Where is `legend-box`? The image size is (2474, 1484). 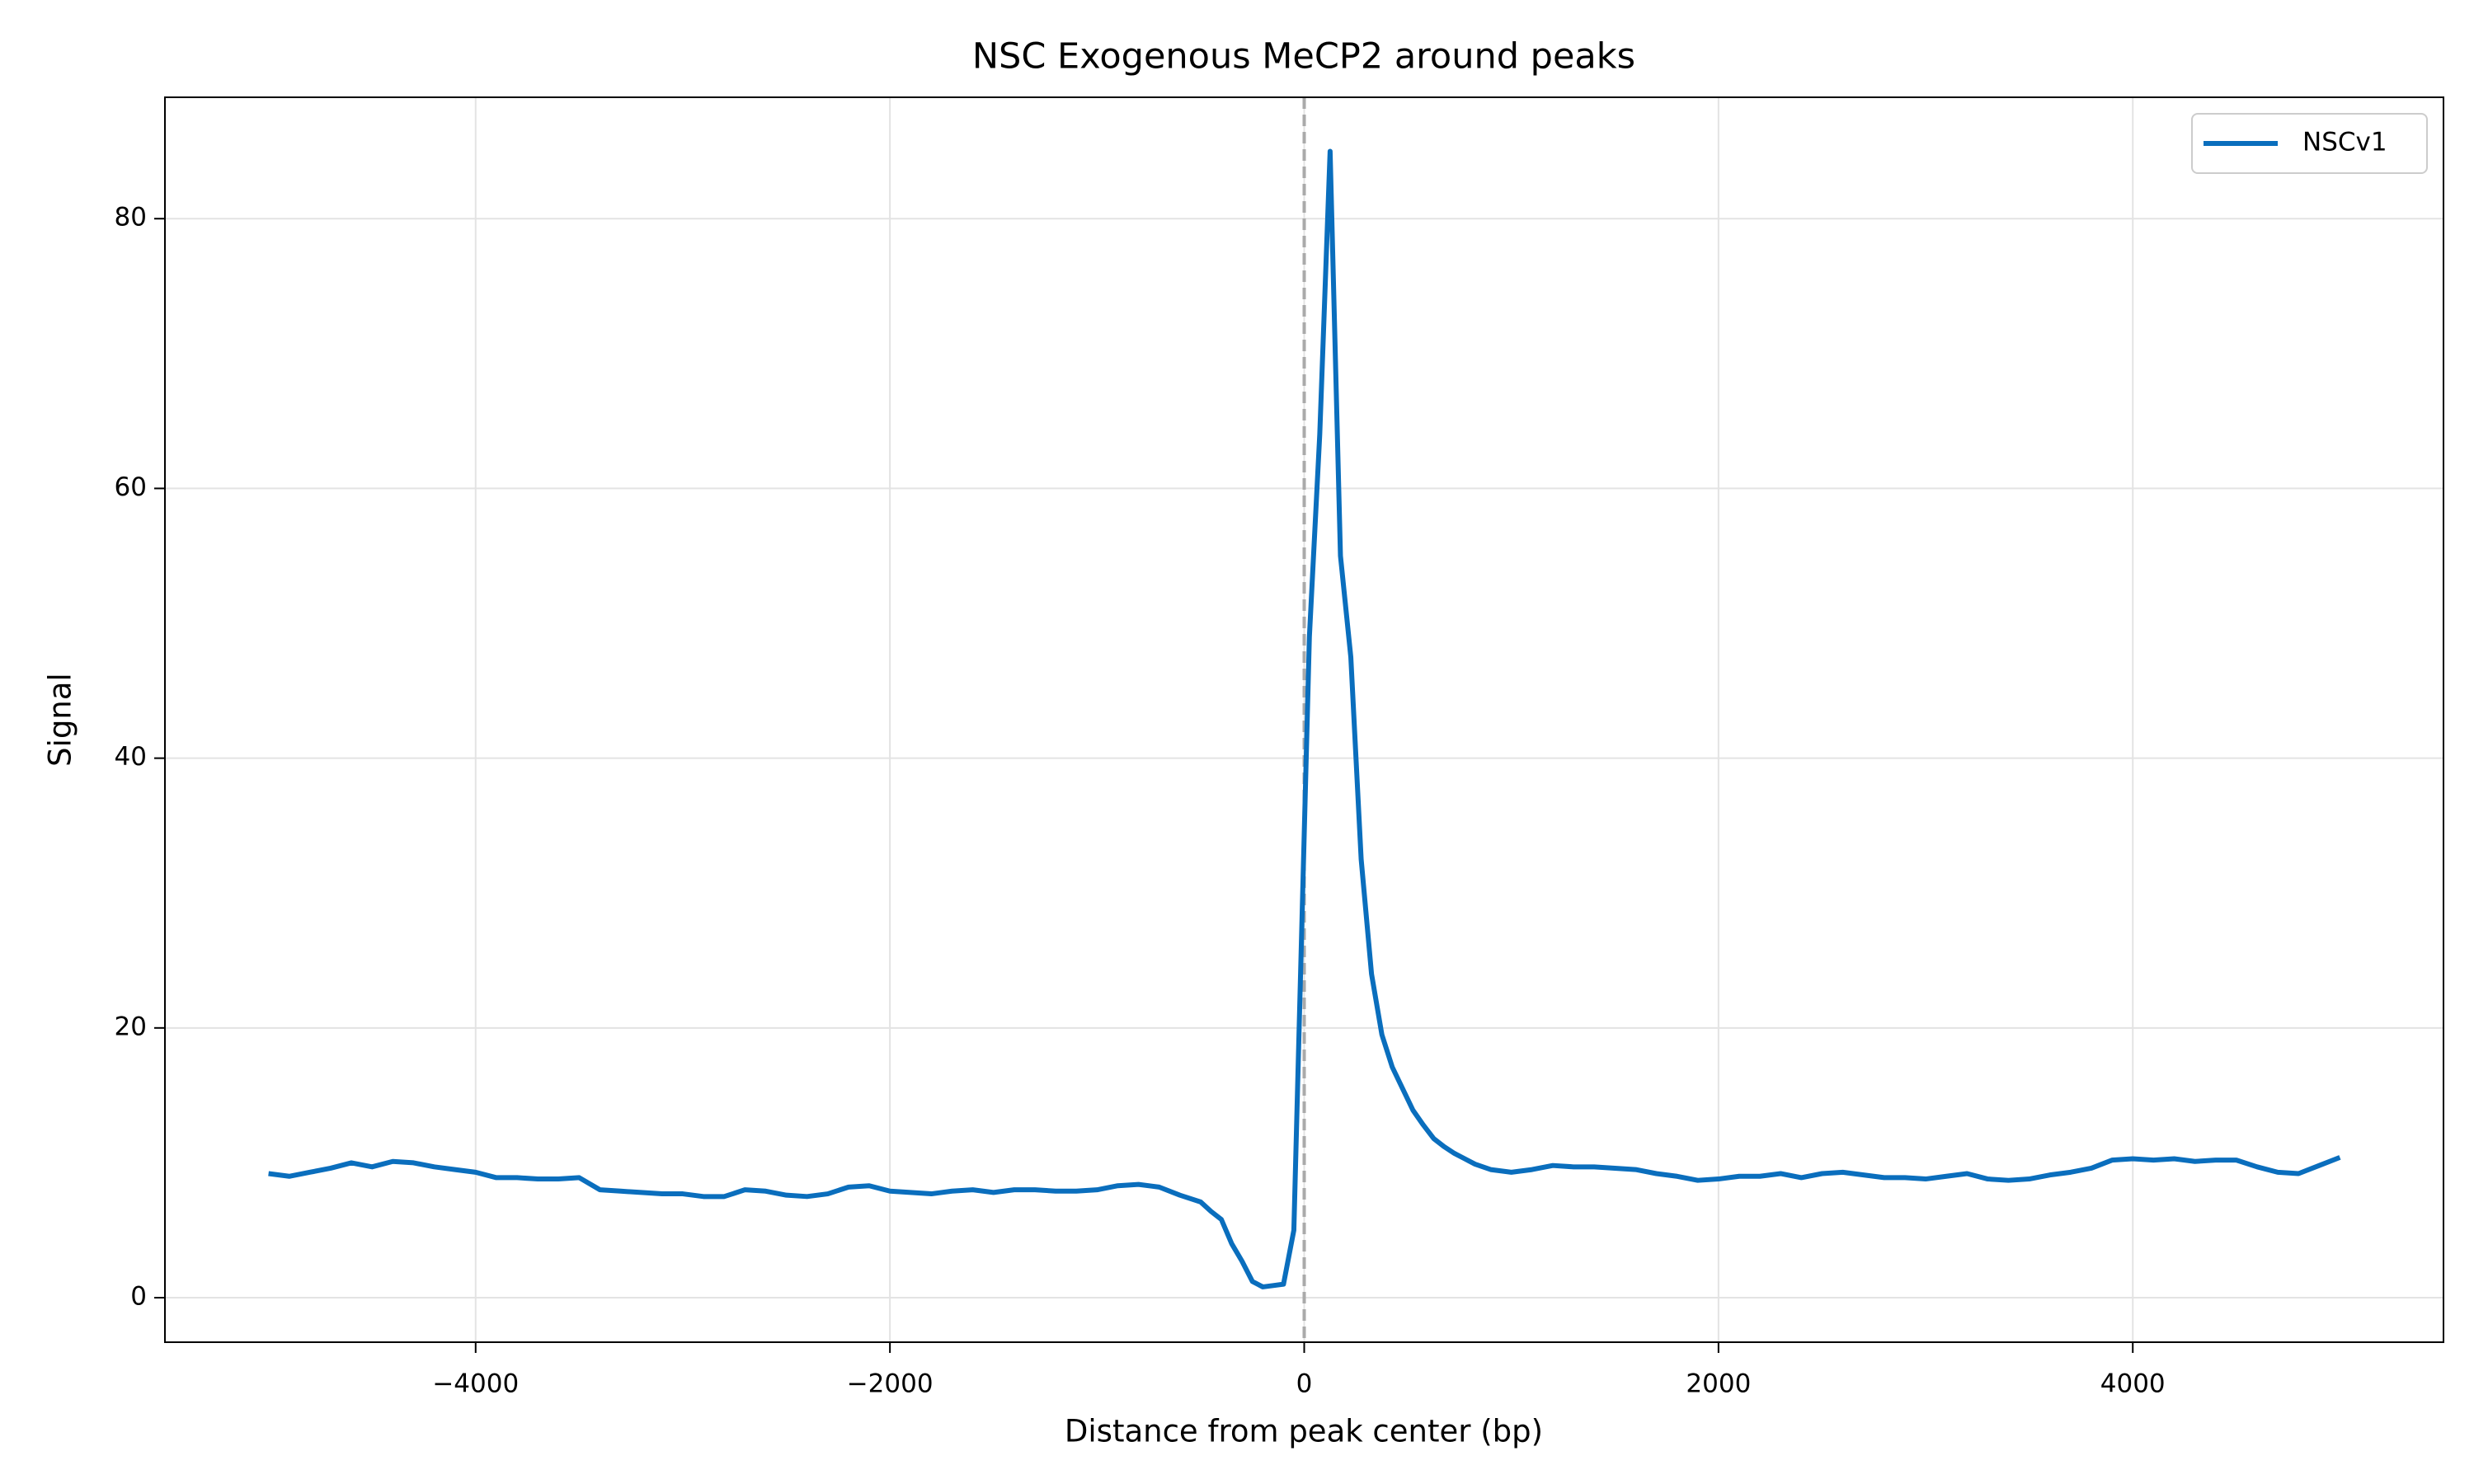
legend-box is located at coordinates (2309, 143).